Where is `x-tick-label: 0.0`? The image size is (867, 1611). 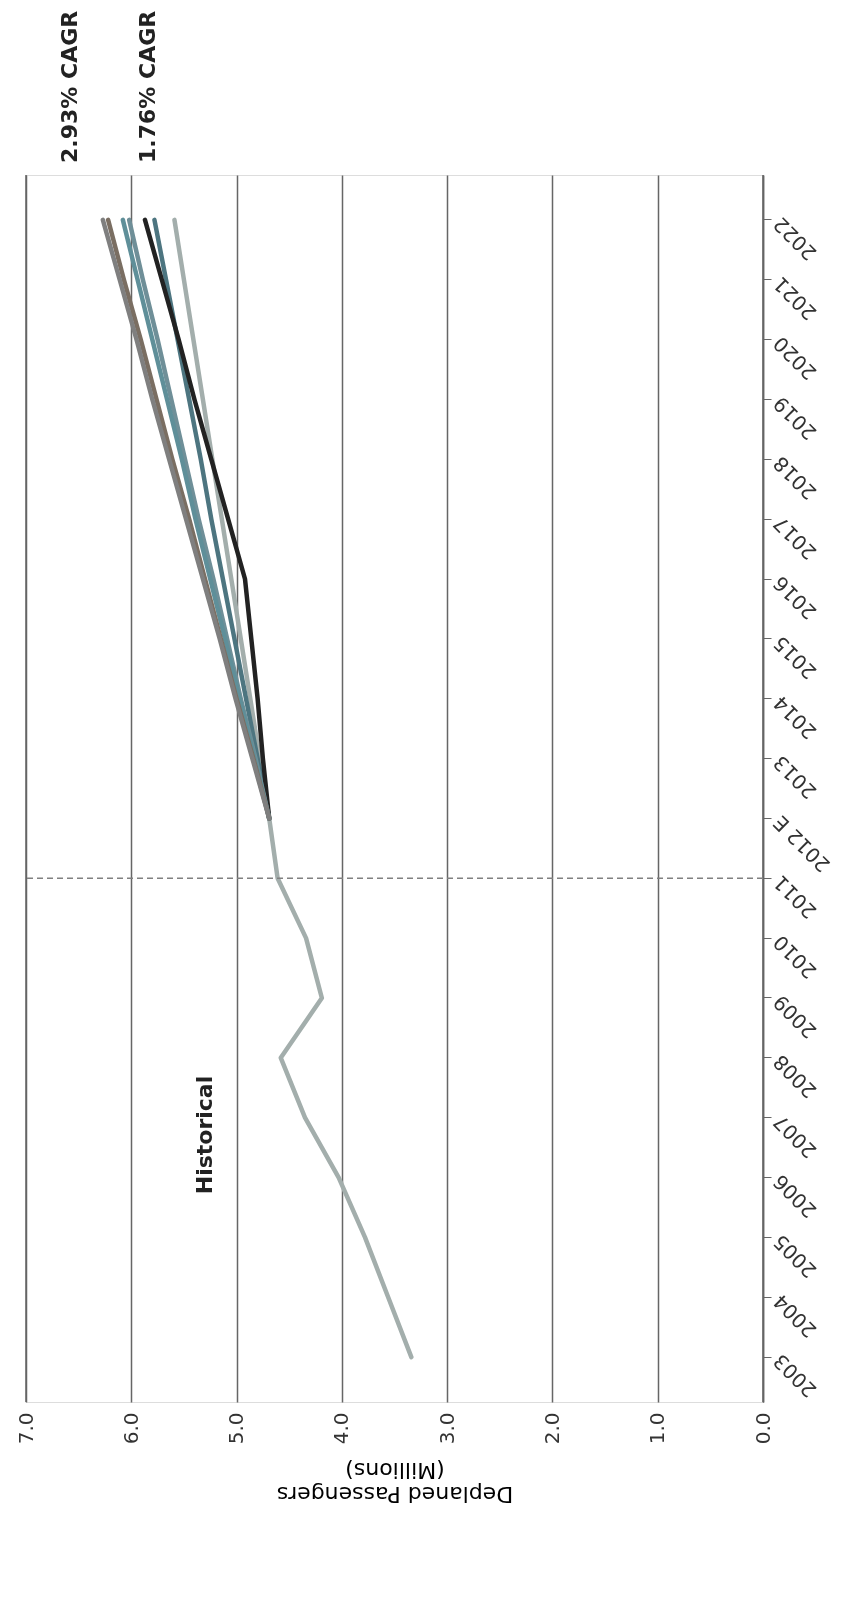 x-tick-label: 0.0 is located at coordinates (762, 1428).